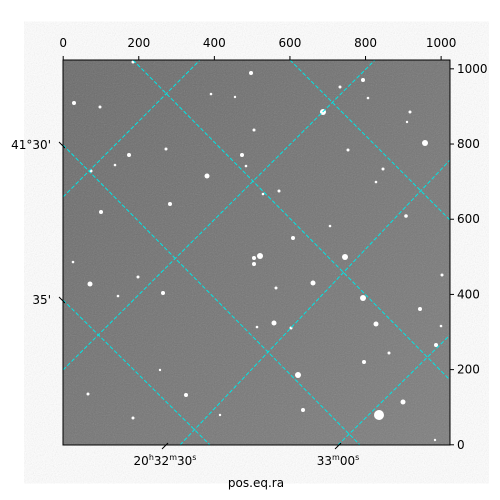  What do you see at coordinates (41, 300) in the screenshot?
I see `y-tick-label: 35'` at bounding box center [41, 300].